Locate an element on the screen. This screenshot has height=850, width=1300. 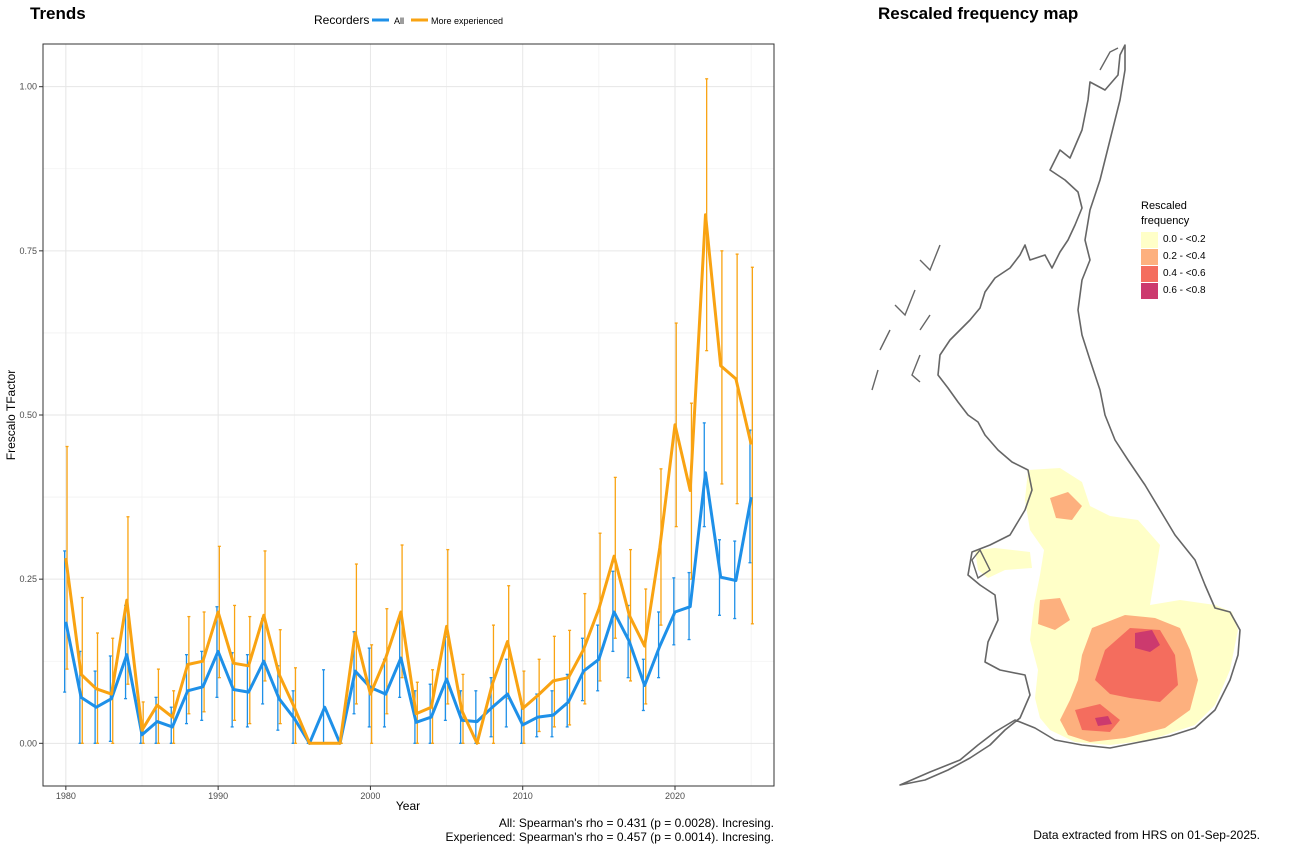
chart-legend: Recorders All More experienced is located at coordinates (408, 20).